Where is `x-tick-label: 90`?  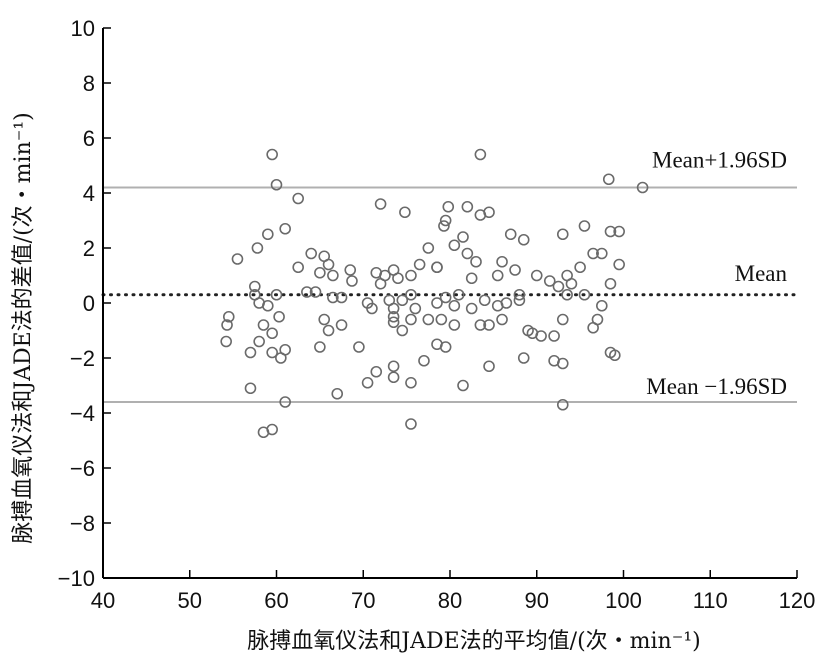 x-tick-label: 90 is located at coordinates (537, 600).